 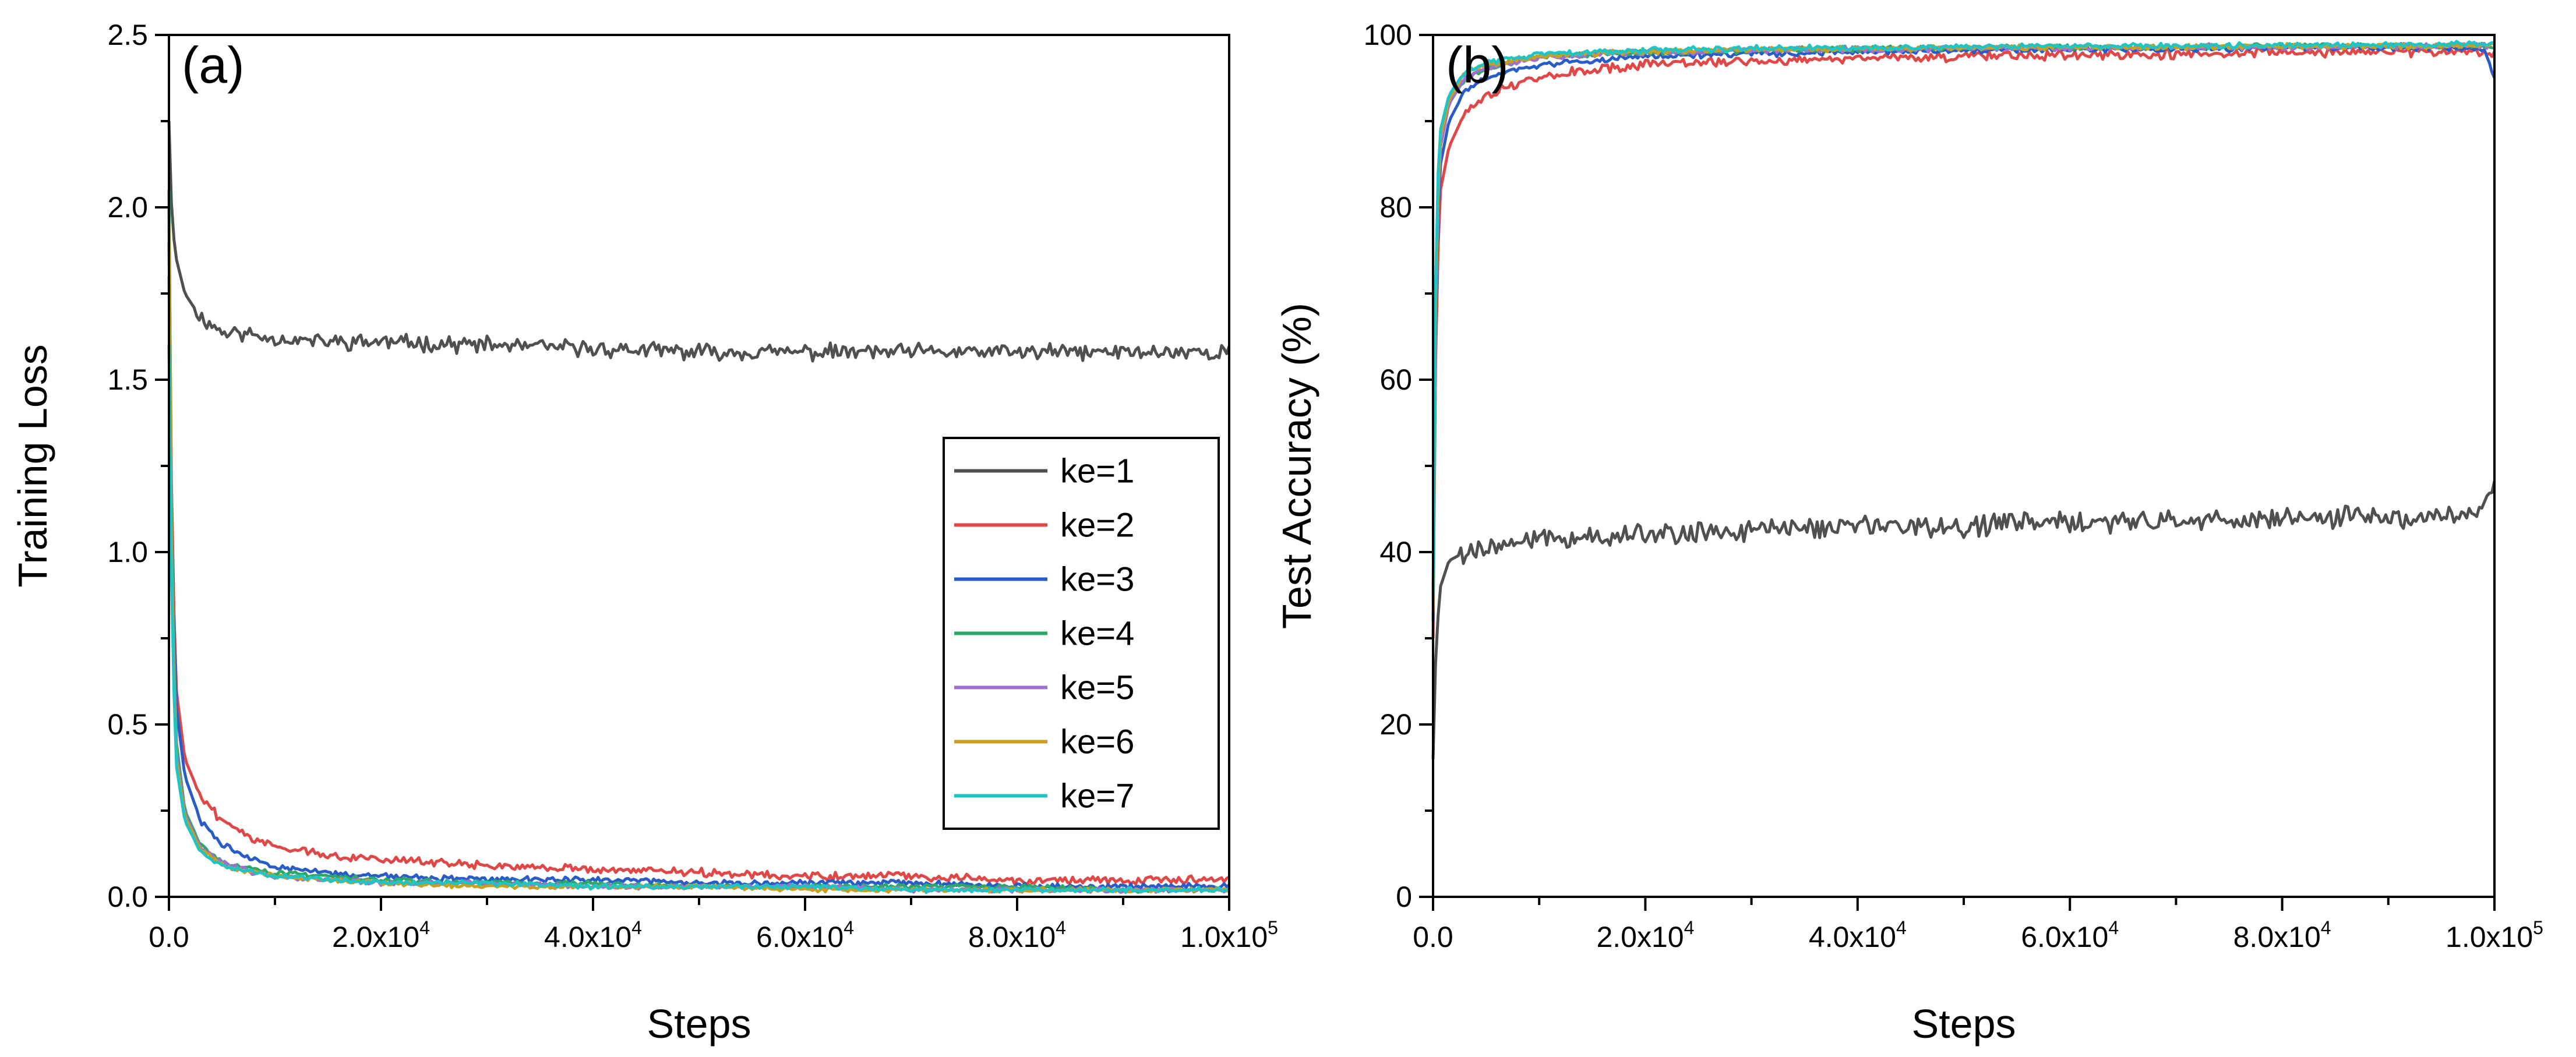 I want to click on y-tick-label: 0.5, so click(x=127, y=724).